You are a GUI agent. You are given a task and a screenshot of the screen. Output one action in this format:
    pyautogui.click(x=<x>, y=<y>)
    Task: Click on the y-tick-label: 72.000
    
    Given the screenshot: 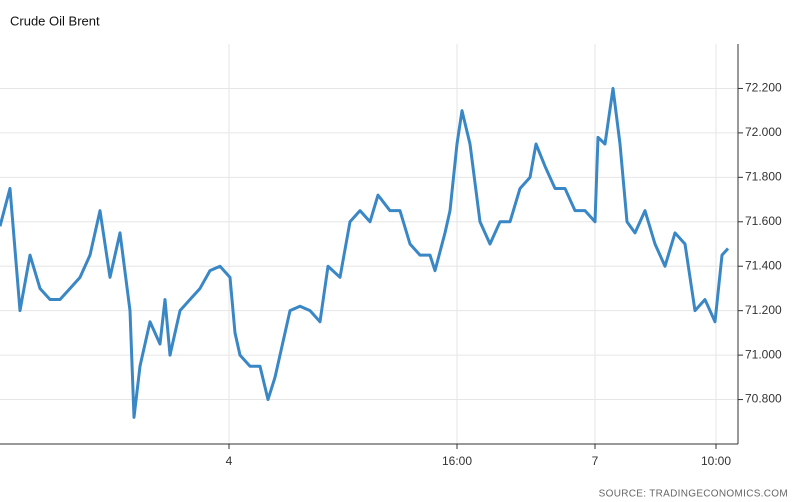 What is the action you would take?
    pyautogui.click(x=763, y=132)
    